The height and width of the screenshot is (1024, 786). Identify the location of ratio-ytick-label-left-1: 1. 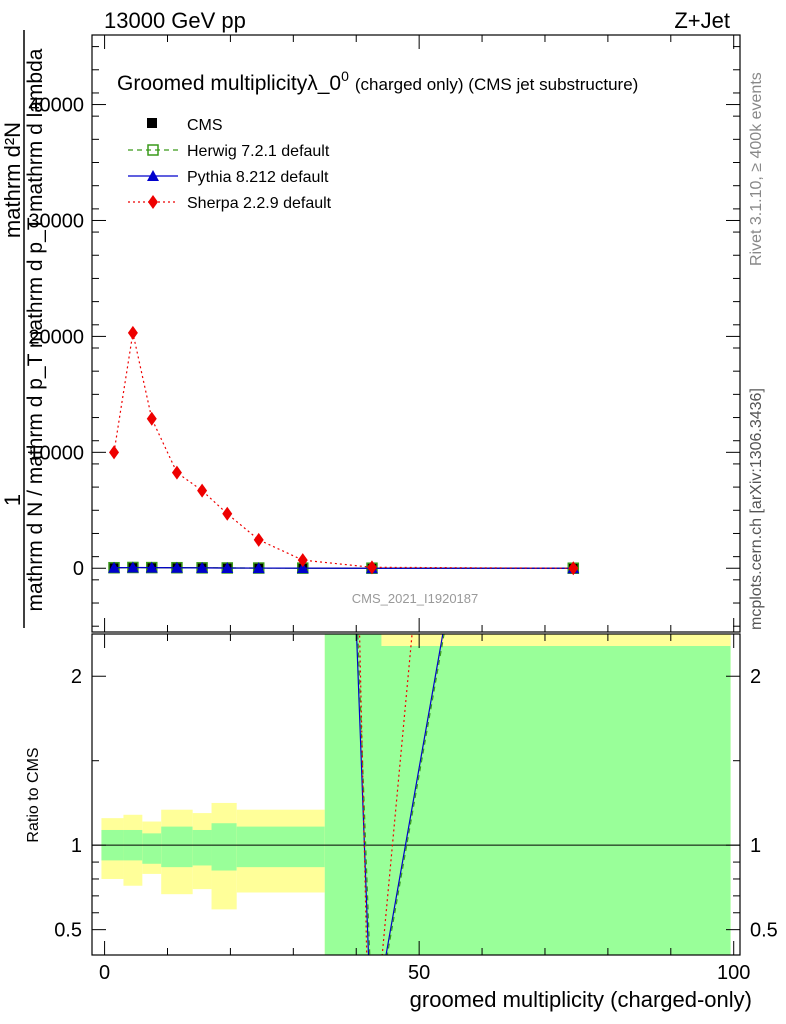
(76, 846).